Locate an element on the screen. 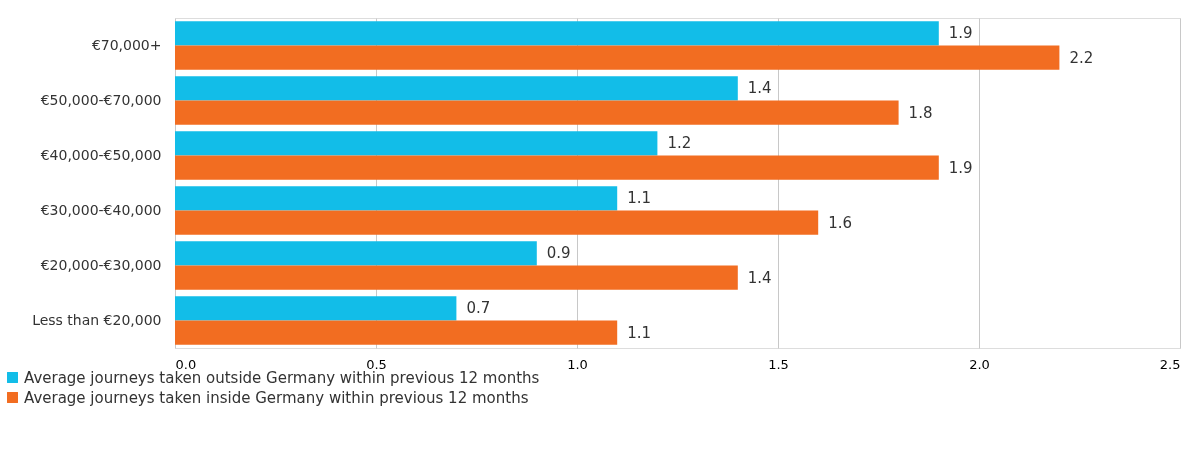  y-tick-label: €30,000-€40,000 is located at coordinates (101, 209).